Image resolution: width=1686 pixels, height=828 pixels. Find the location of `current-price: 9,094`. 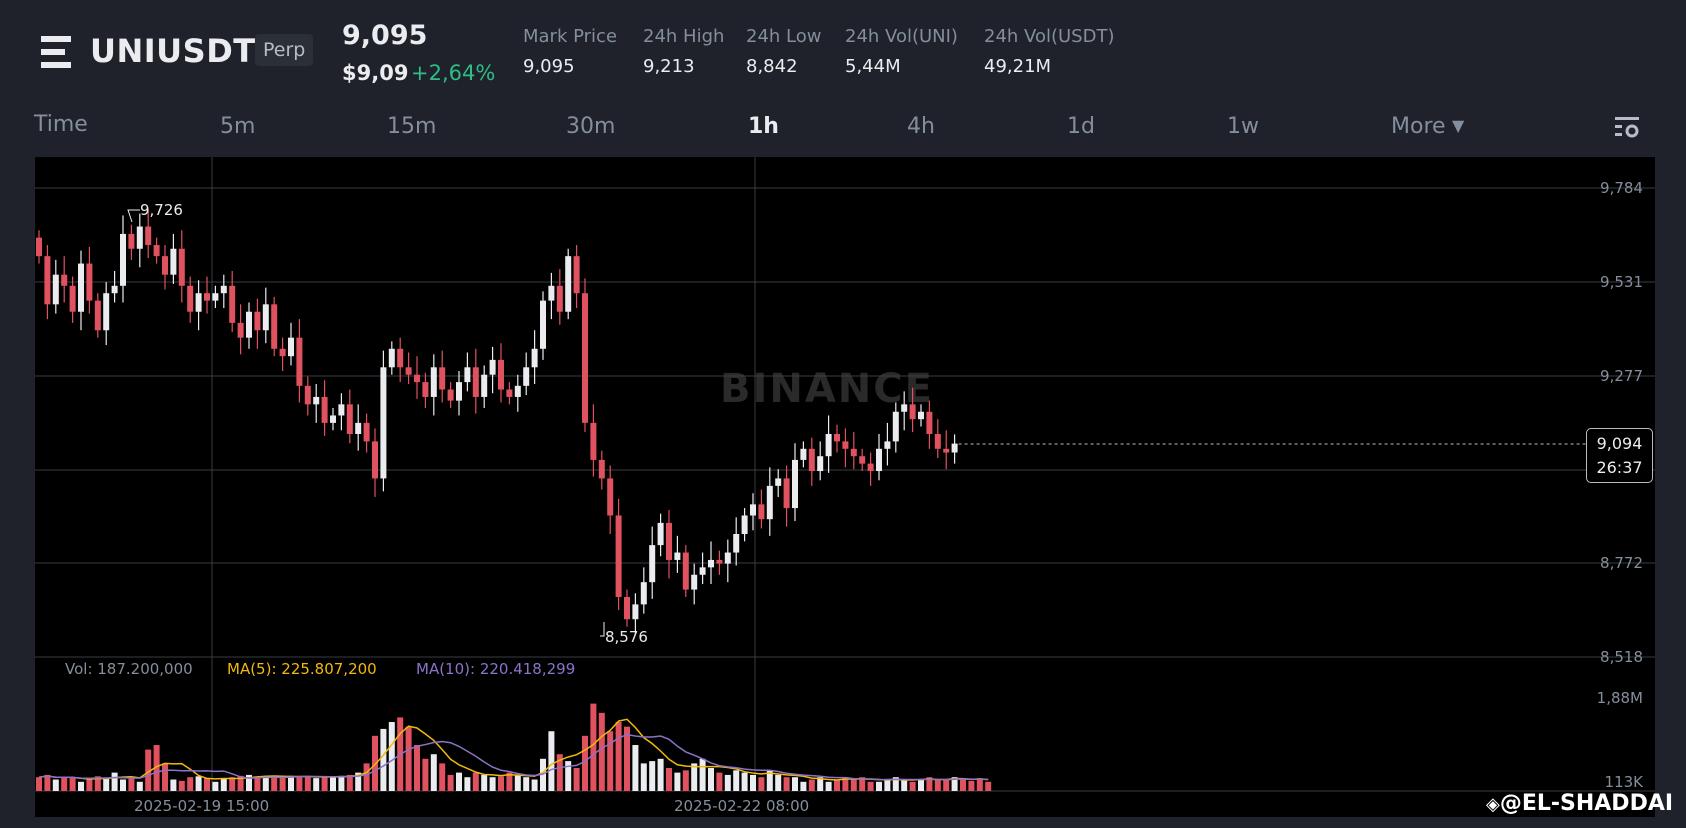

current-price: 9,094 is located at coordinates (1619, 443).